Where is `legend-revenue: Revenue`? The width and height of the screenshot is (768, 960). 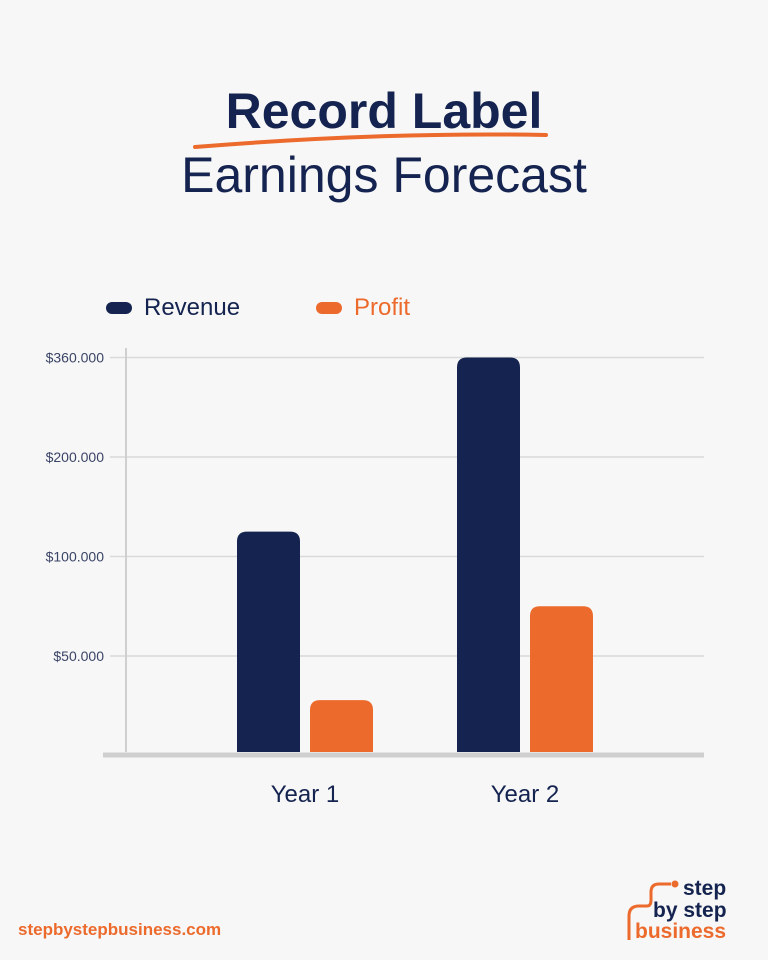 legend-revenue: Revenue is located at coordinates (173, 308).